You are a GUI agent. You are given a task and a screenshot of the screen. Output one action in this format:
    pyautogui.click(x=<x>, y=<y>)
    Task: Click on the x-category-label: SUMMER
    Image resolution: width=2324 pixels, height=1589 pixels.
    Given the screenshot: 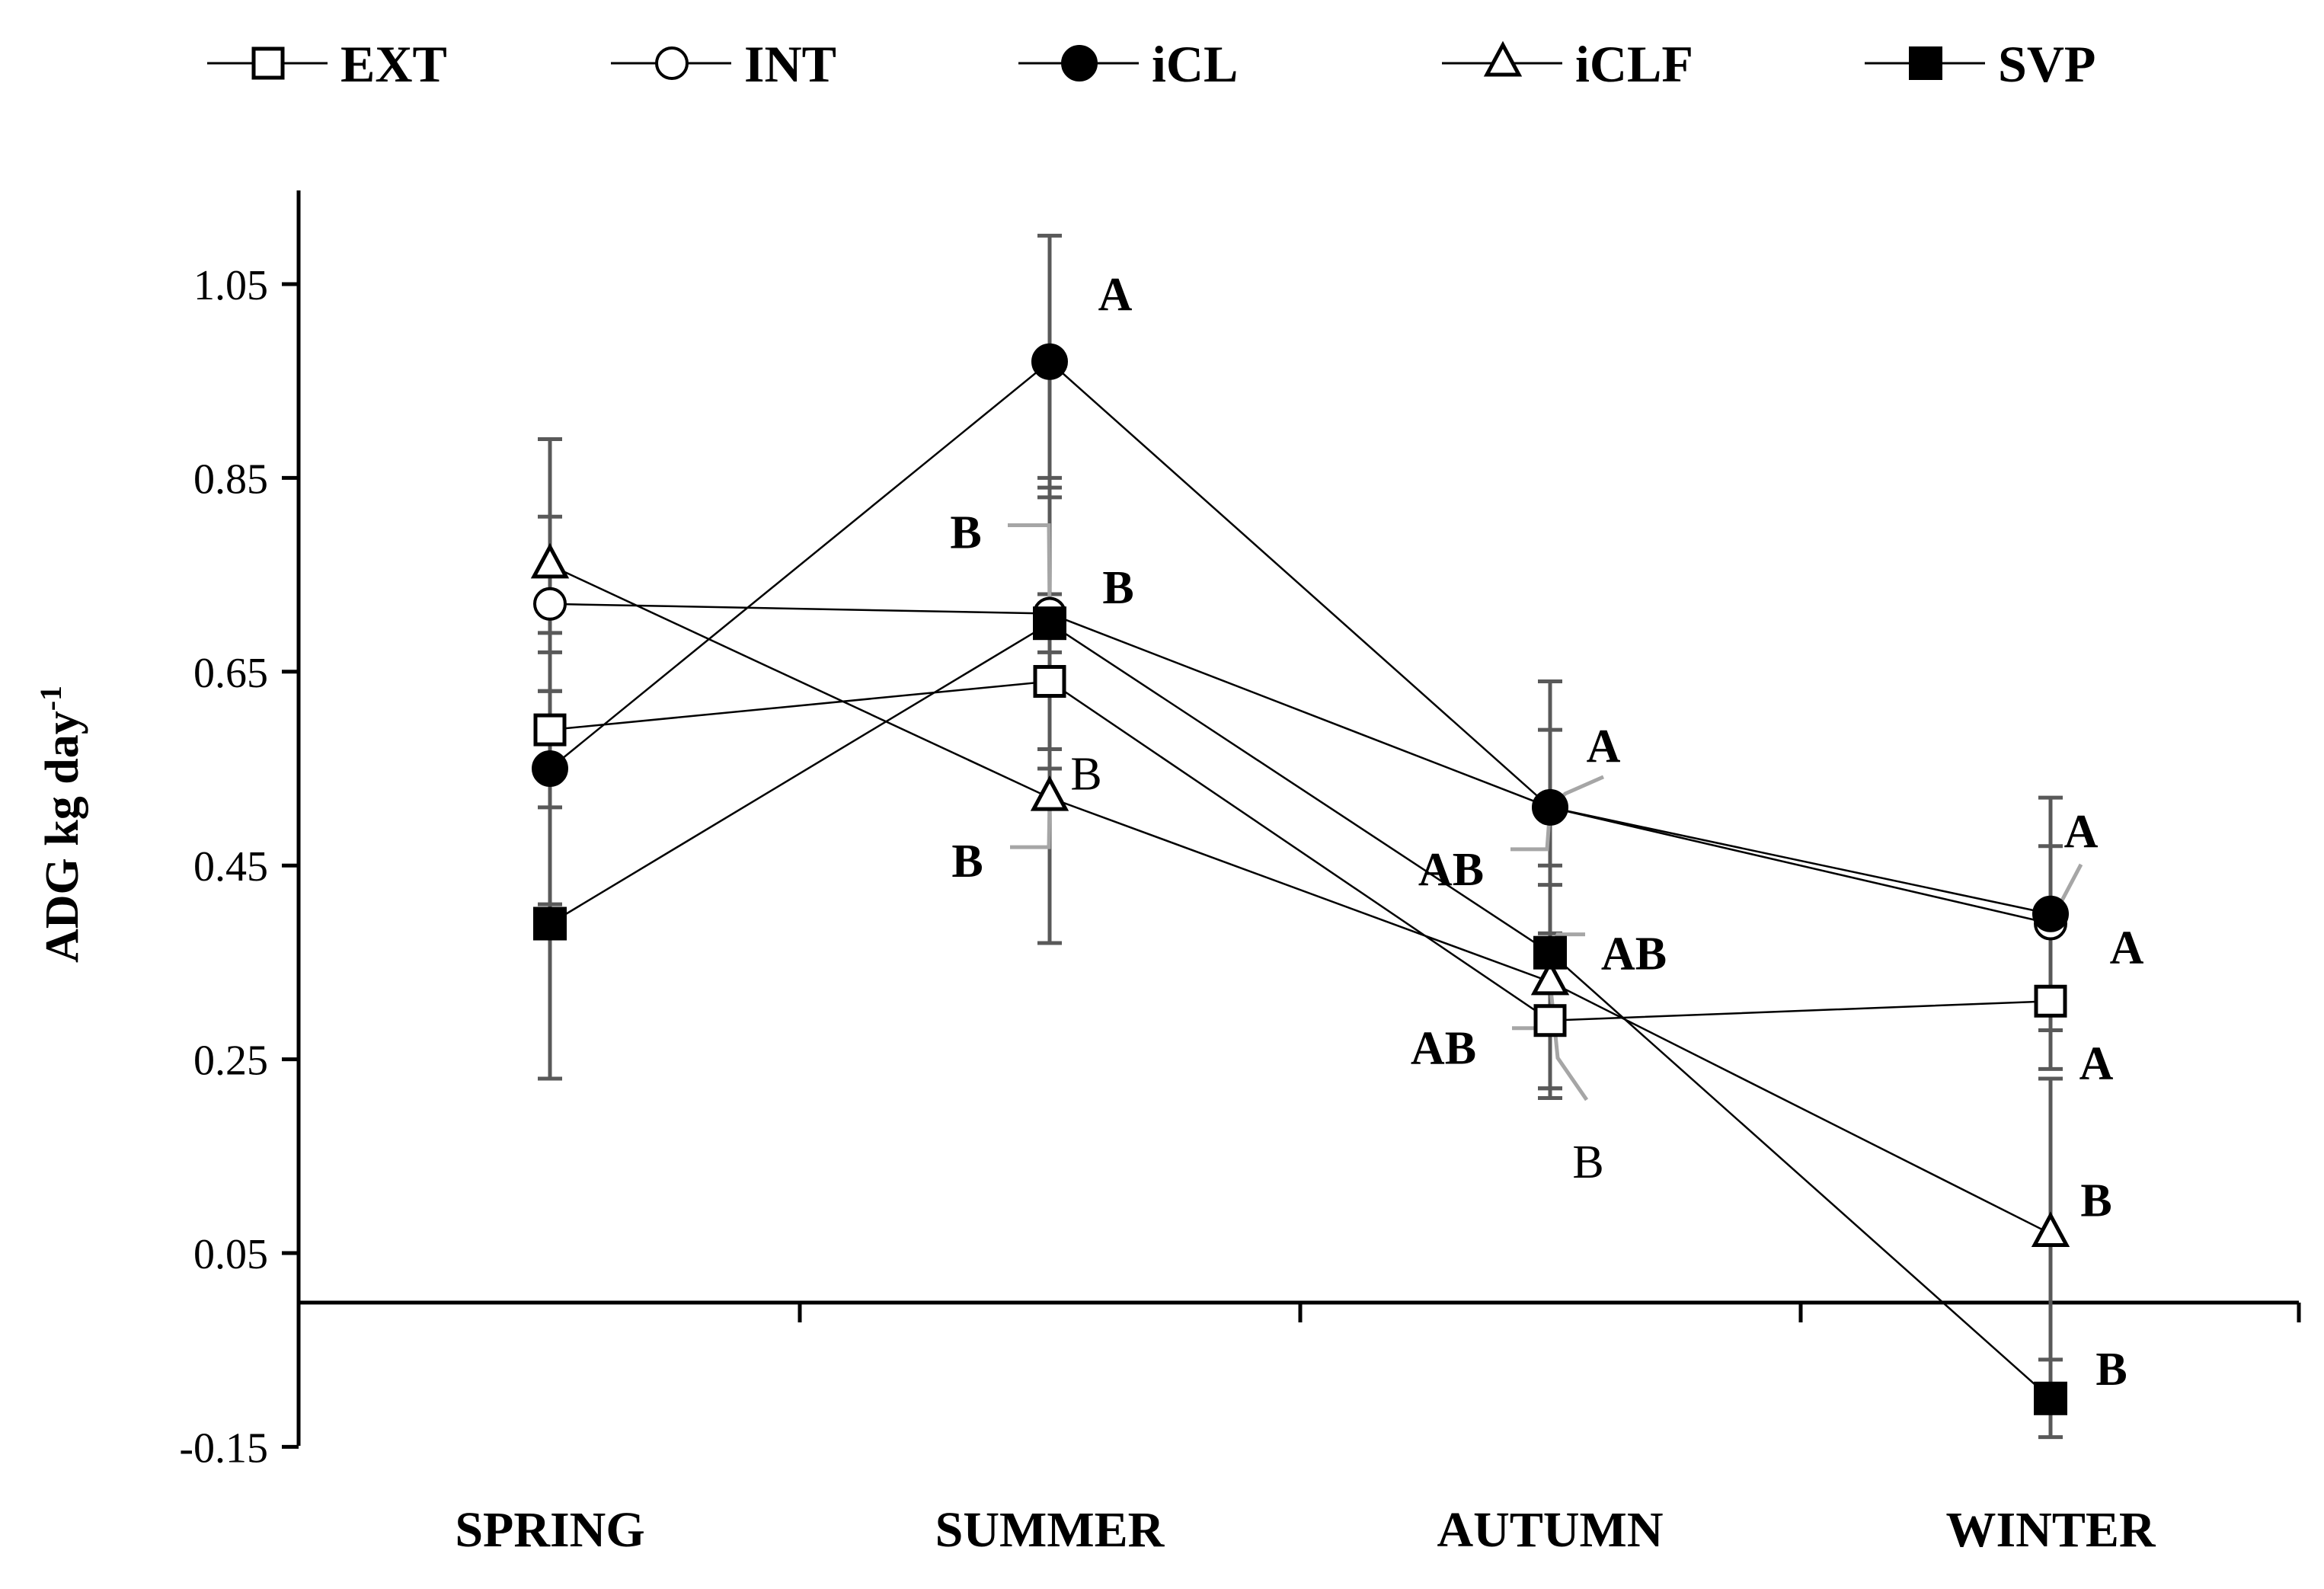 What is the action you would take?
    pyautogui.click(x=1050, y=1530)
    